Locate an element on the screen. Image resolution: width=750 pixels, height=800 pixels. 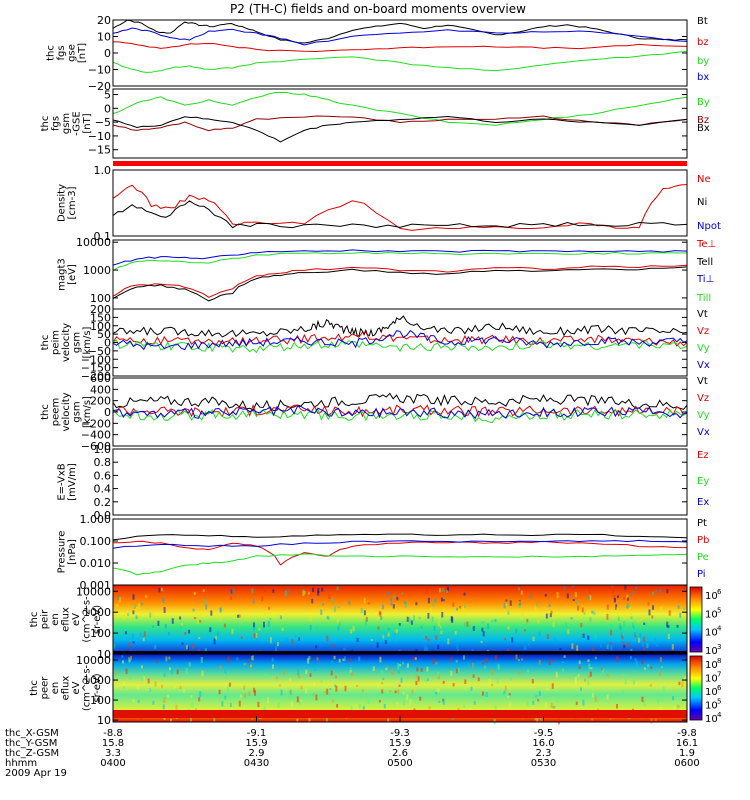
y-axis-label-line: en is located at coordinates (55, 619).